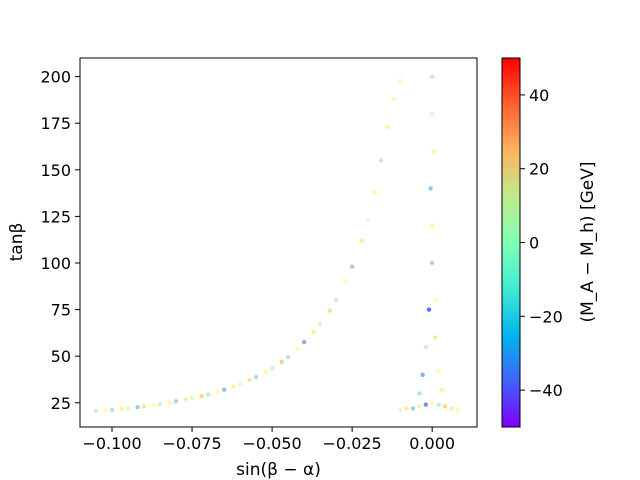 The image size is (640, 480). Describe the element at coordinates (17, 242) in the screenshot. I see `y-axis-label: tanβ` at that location.